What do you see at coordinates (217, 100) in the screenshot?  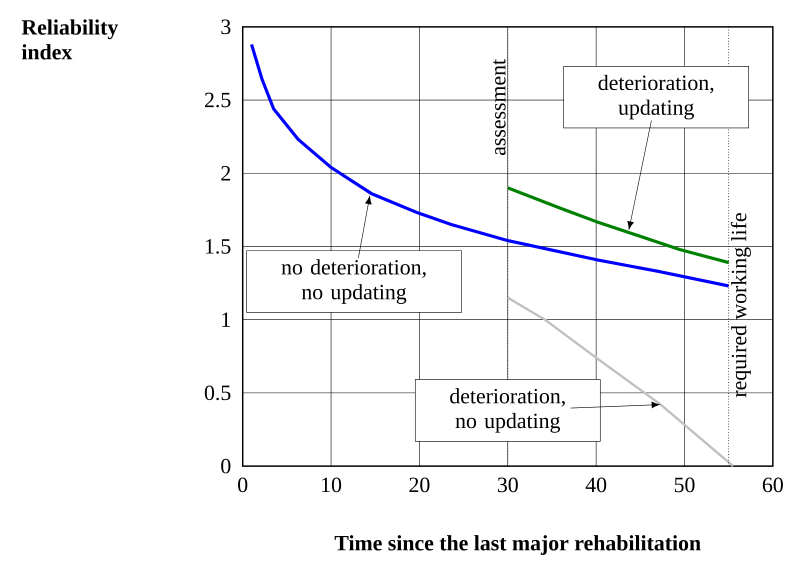 I see `y-tick-label: 2.5` at bounding box center [217, 100].